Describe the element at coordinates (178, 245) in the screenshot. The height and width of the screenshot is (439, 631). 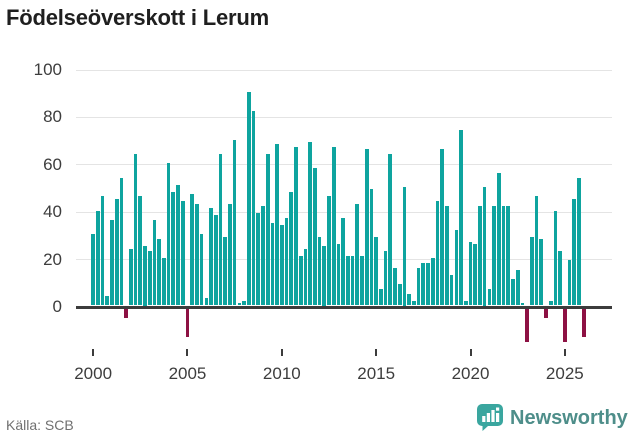
I see `bar-2004q3` at that location.